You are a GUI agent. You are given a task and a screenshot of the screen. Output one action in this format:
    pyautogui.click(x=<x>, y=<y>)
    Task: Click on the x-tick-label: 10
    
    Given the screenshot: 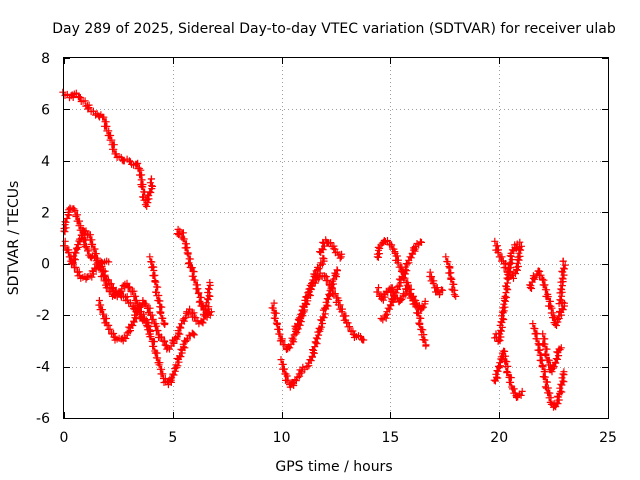 What is the action you would take?
    pyautogui.click(x=282, y=438)
    